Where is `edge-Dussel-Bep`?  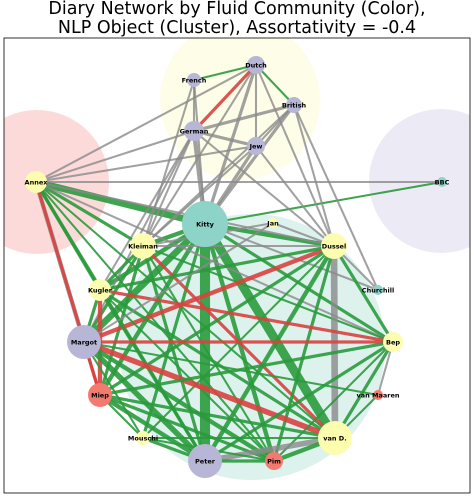
edge-Dussel-Bep is located at coordinates (363, 294).